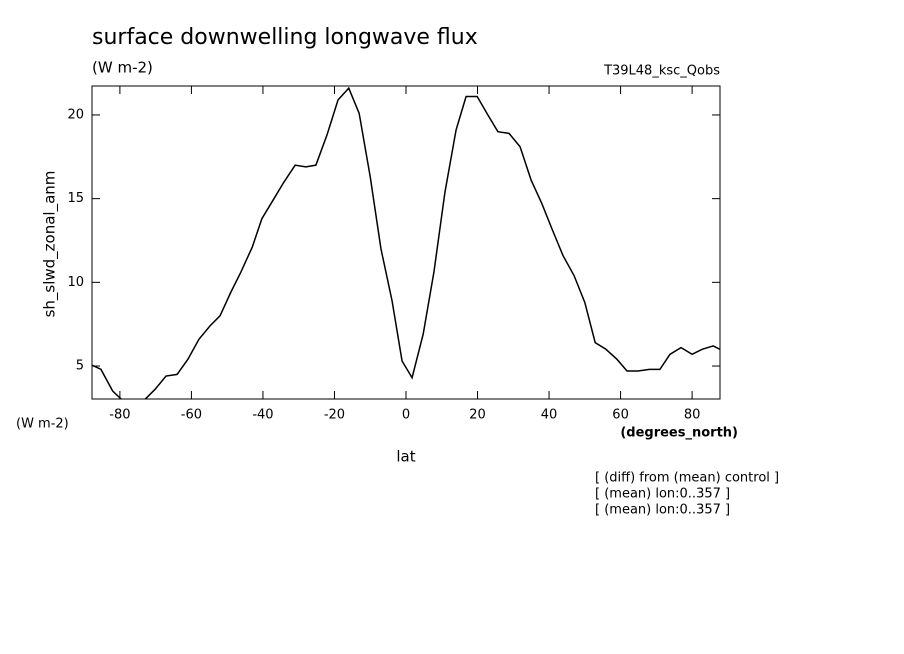  Describe the element at coordinates (334, 415) in the screenshot. I see `x-tick-label: -20` at that location.